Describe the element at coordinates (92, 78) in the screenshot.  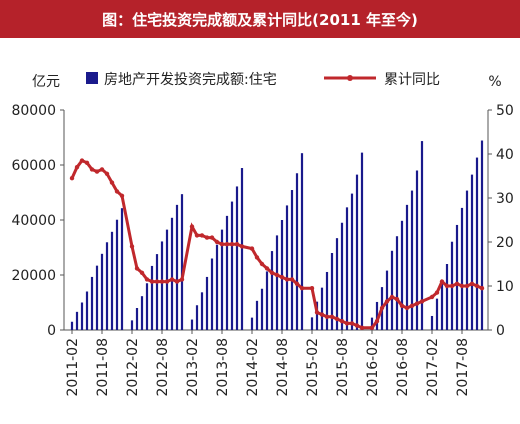
I see `legend-swatch-bars` at that location.